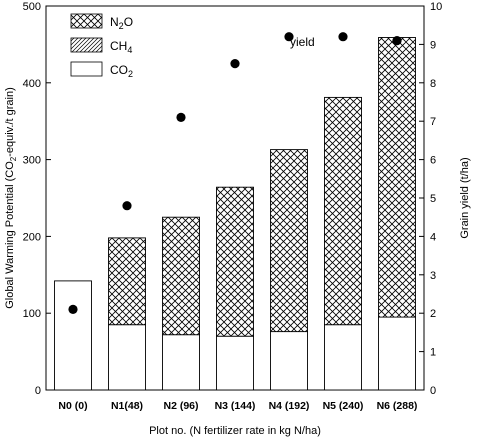  Describe the element at coordinates (433, 122) in the screenshot. I see `y2-tick-label-7: 7` at that location.